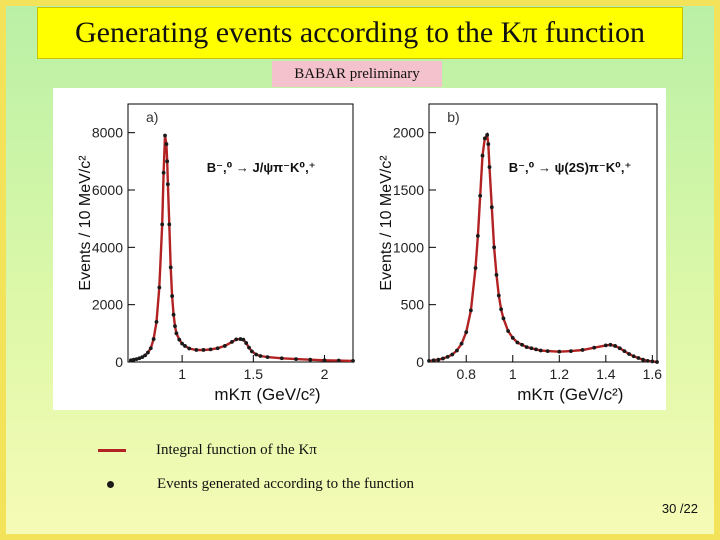 This screenshot has width=720, height=540. I want to click on x-tick-label: 1.6, so click(653, 374).